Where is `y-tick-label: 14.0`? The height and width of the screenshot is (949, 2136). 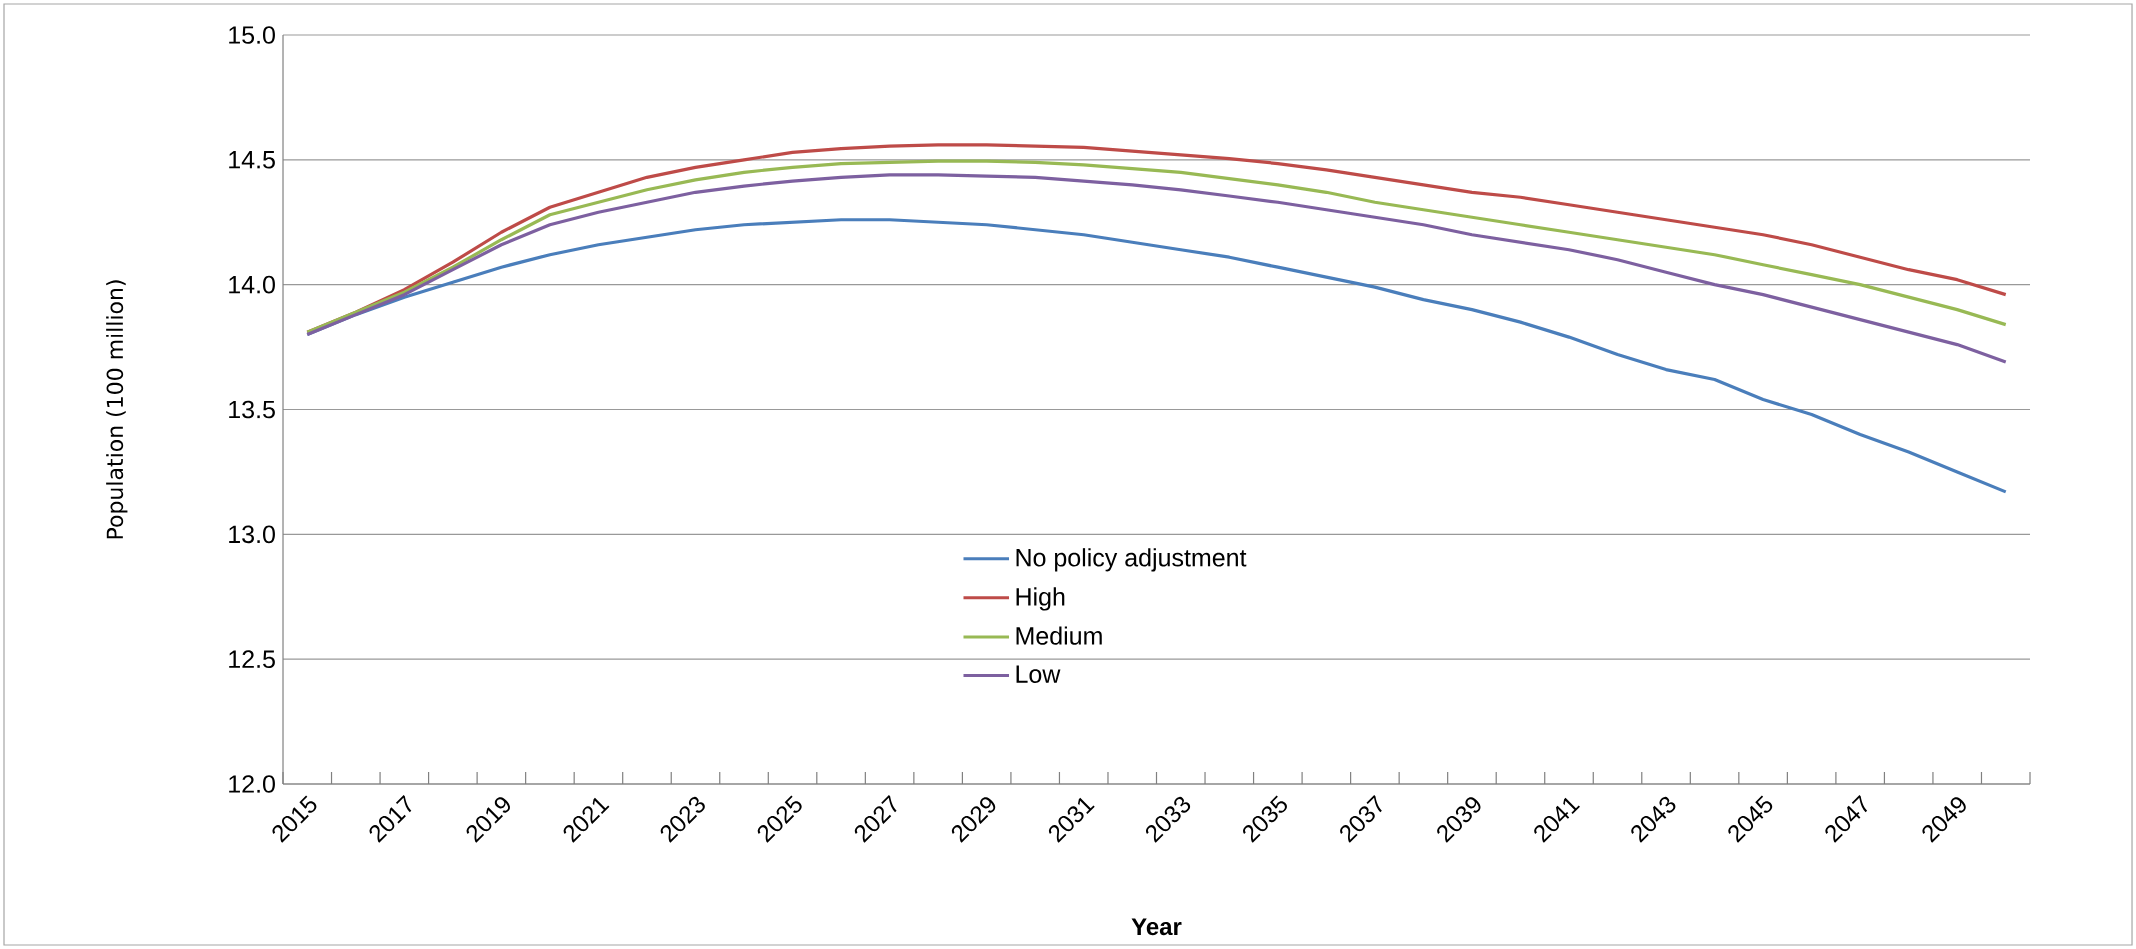 y-tick-label: 14.0 is located at coordinates (252, 284).